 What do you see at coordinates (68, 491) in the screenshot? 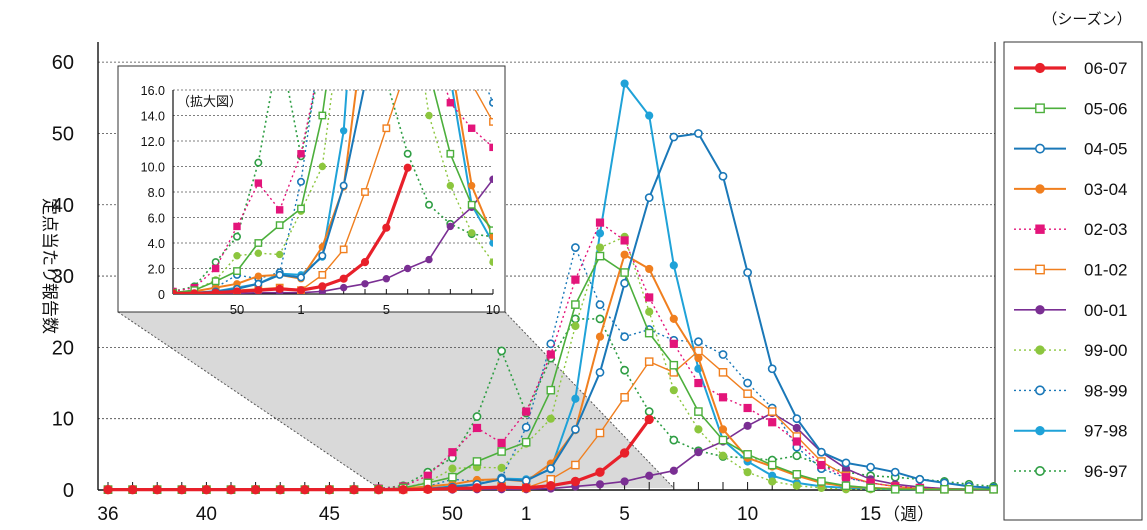
I see `y-tick-label: 0` at bounding box center [68, 491].